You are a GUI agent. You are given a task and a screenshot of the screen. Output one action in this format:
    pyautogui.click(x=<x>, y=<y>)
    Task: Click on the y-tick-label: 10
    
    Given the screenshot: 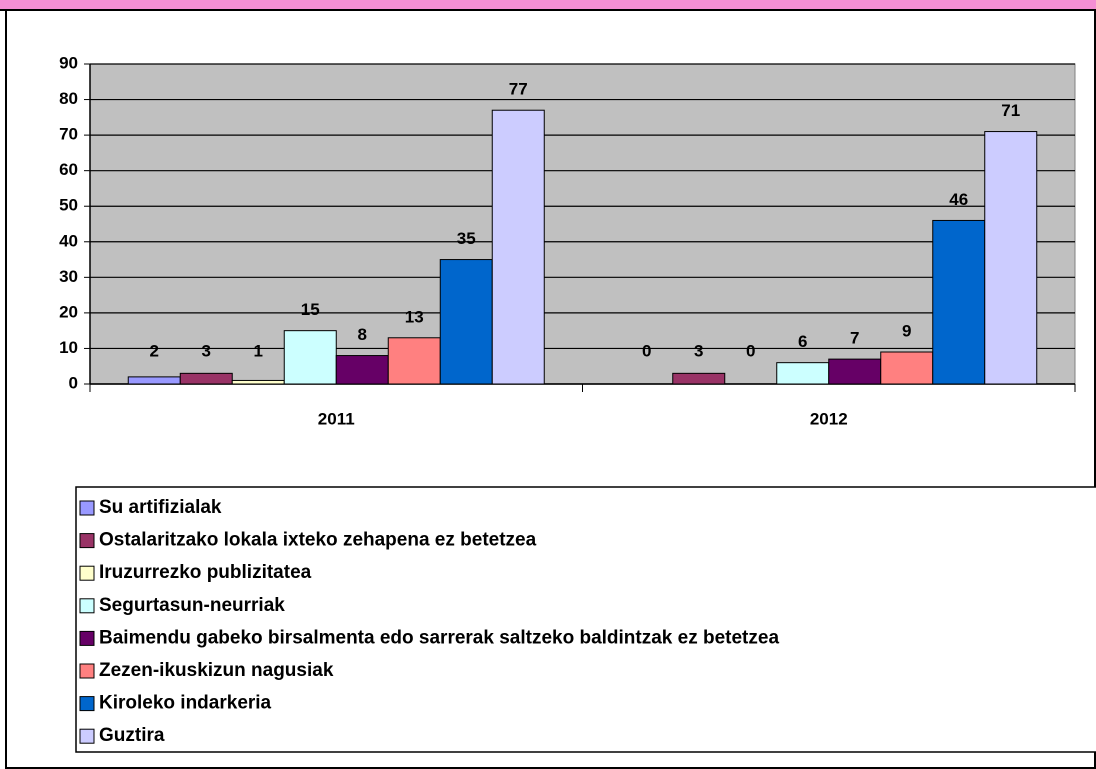 What is the action you would take?
    pyautogui.click(x=68, y=347)
    